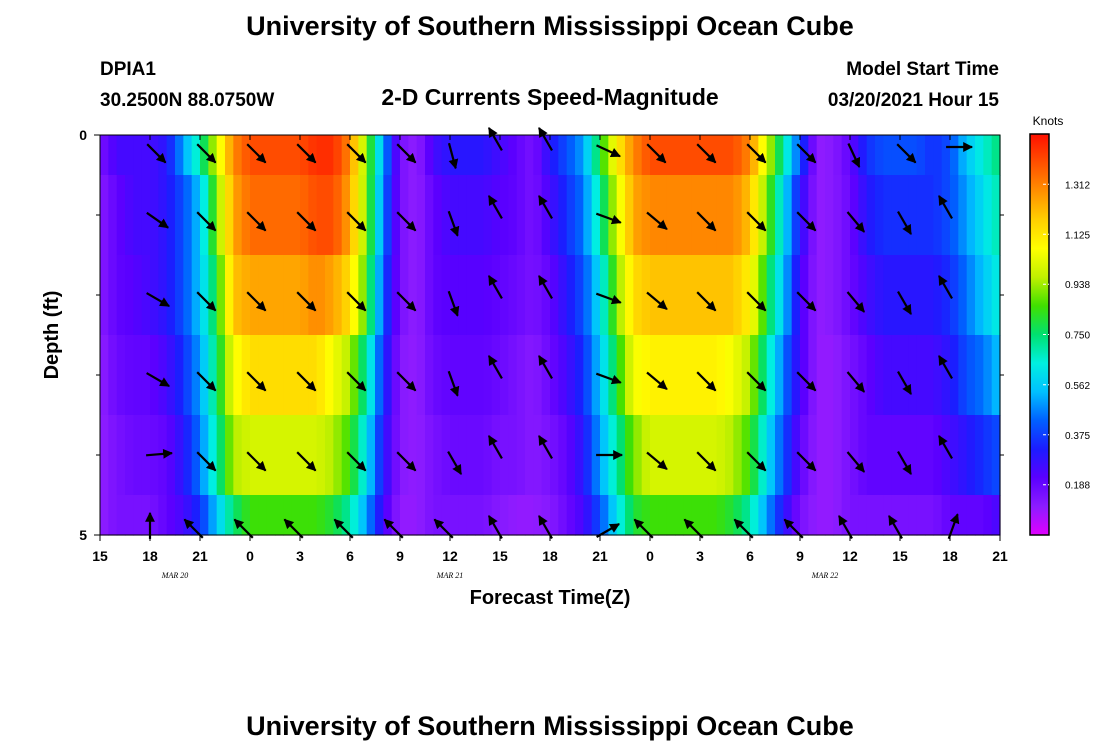 The height and width of the screenshot is (750, 1100). I want to click on x-date-label: MAR 22, so click(824, 575).